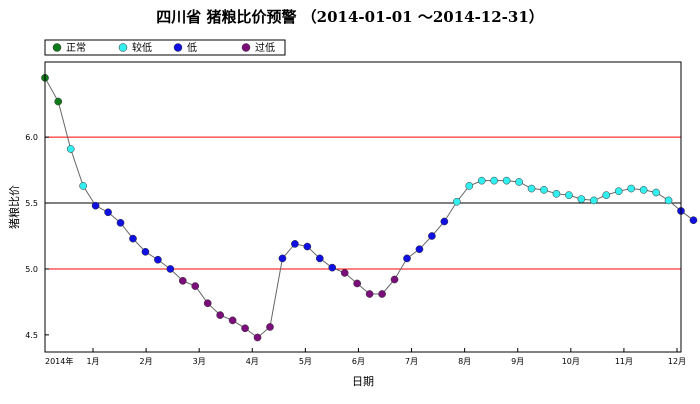 This screenshot has width=700, height=404. I want to click on x-tick-label: 12月, so click(677, 361).